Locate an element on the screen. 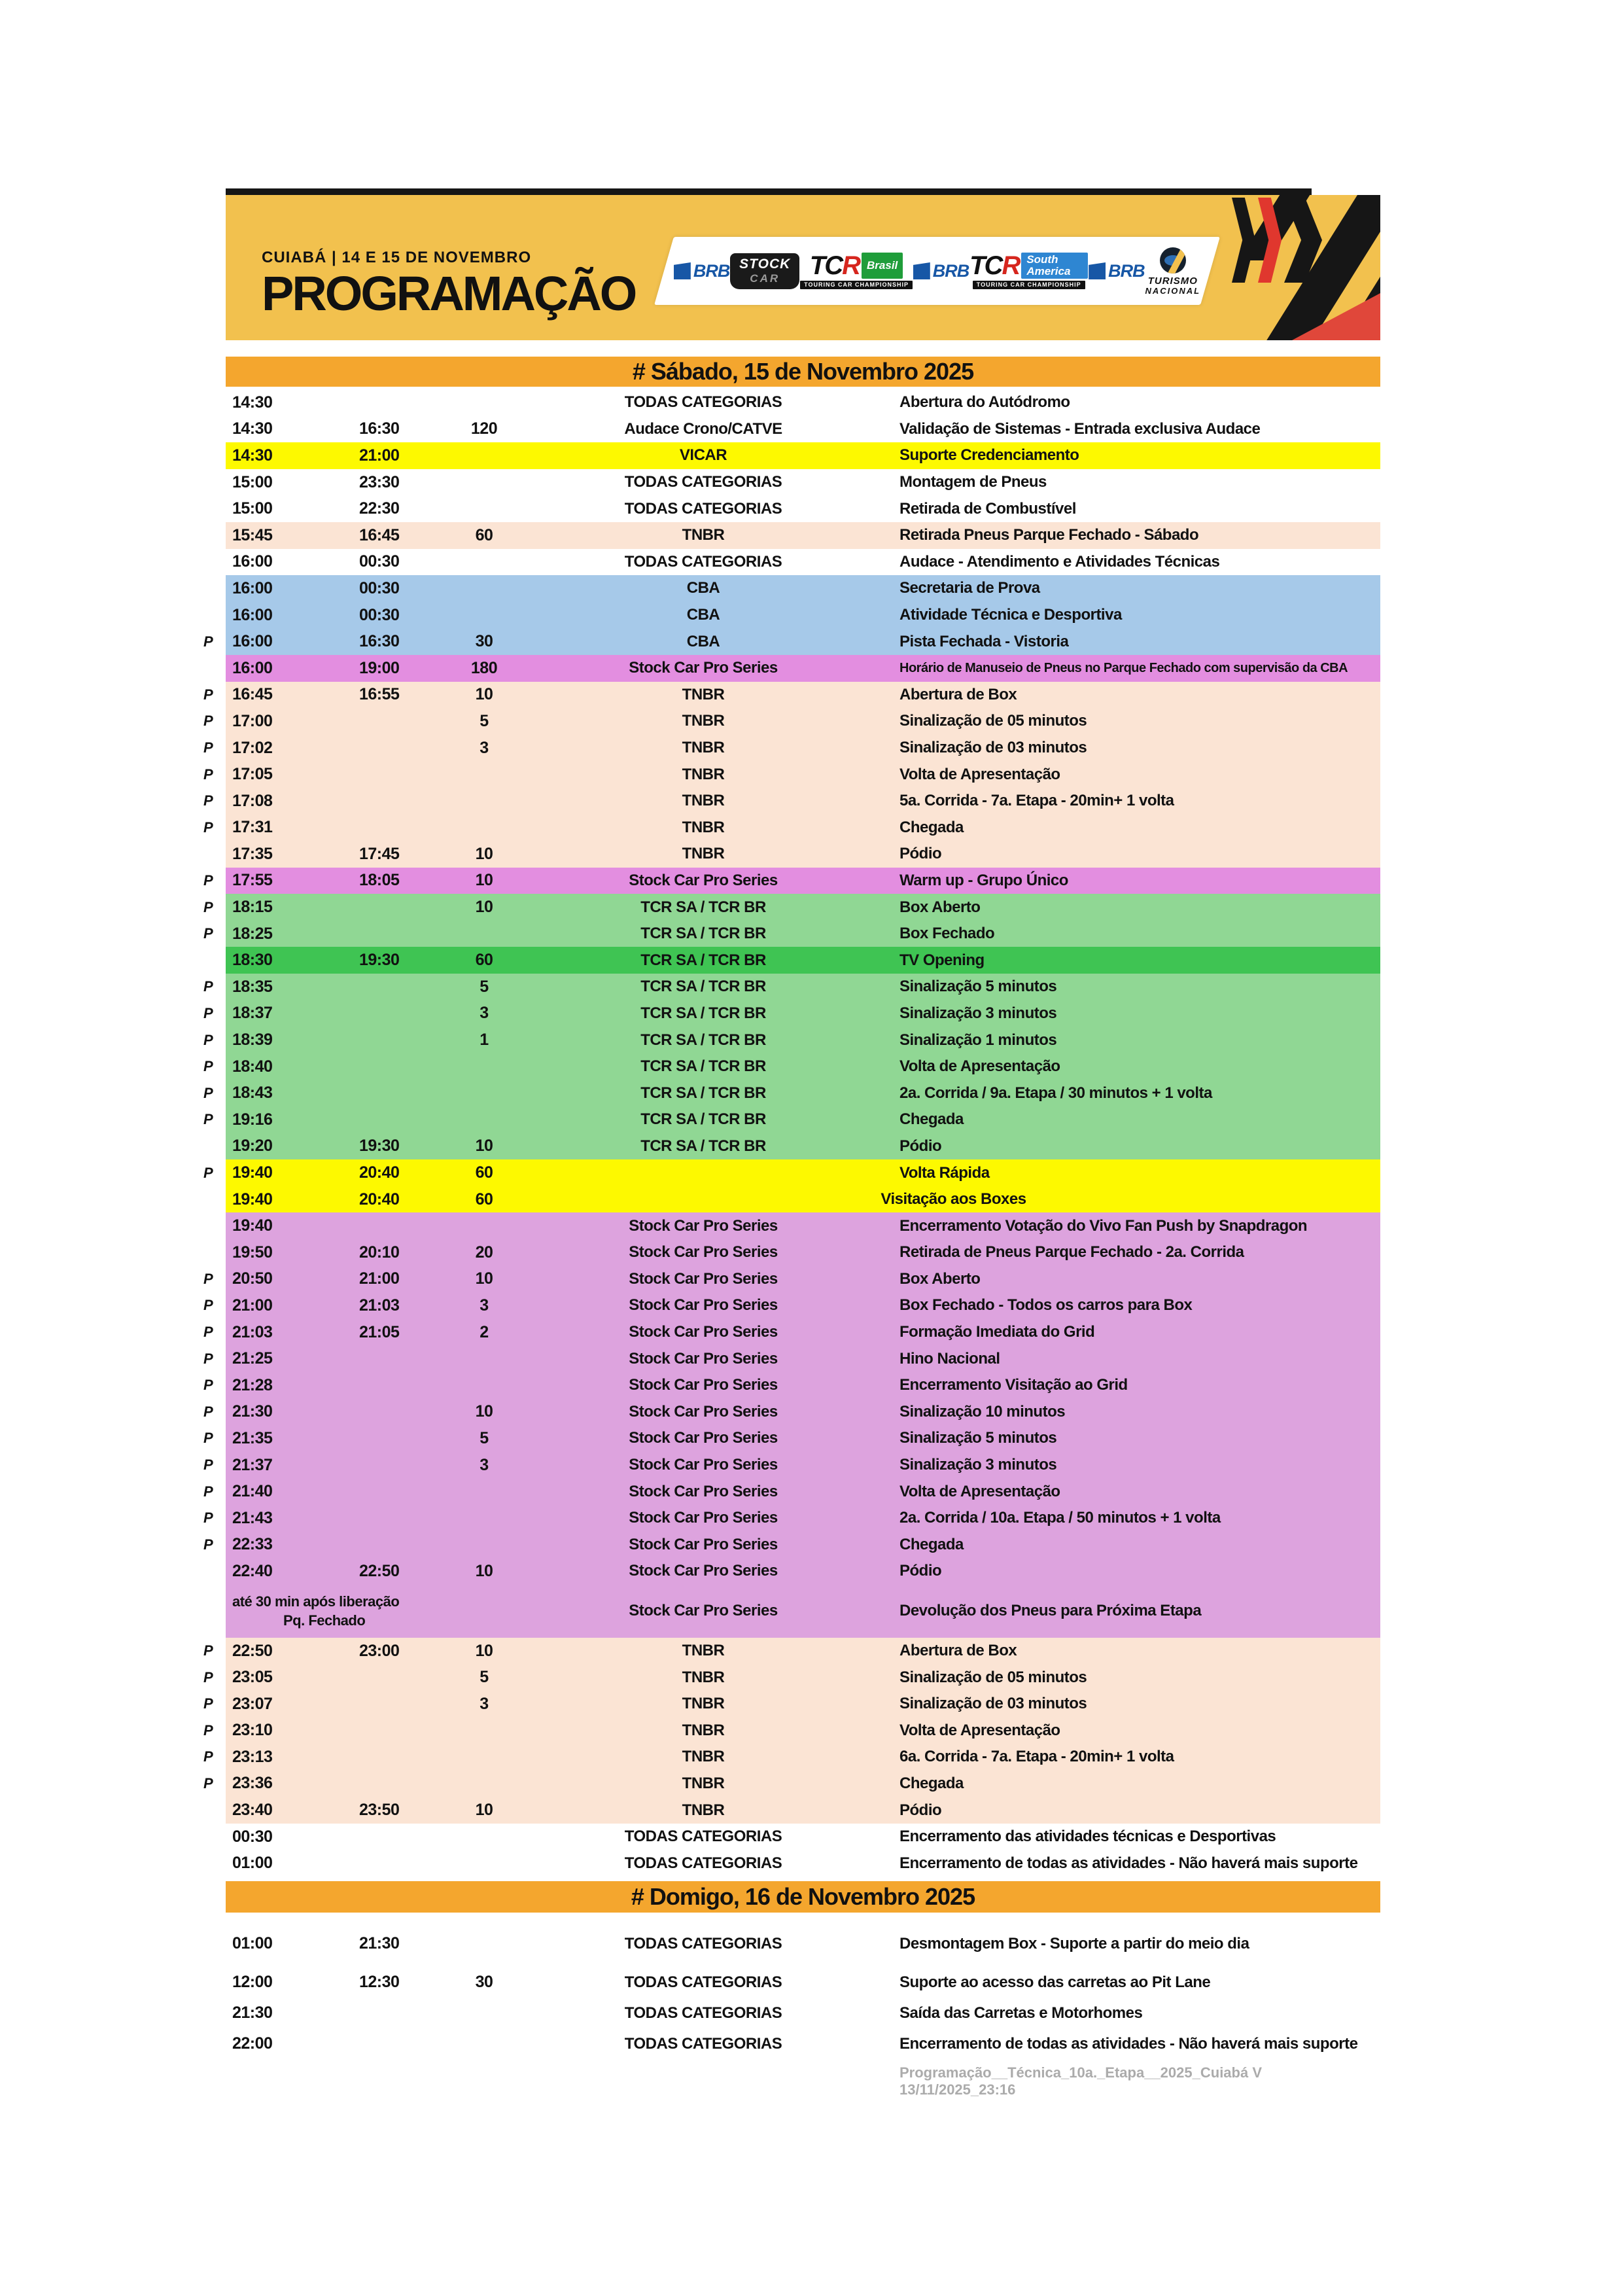 The width and height of the screenshot is (1623, 2296). activity-cell: Volta de Apresentação is located at coordinates (980, 1067).